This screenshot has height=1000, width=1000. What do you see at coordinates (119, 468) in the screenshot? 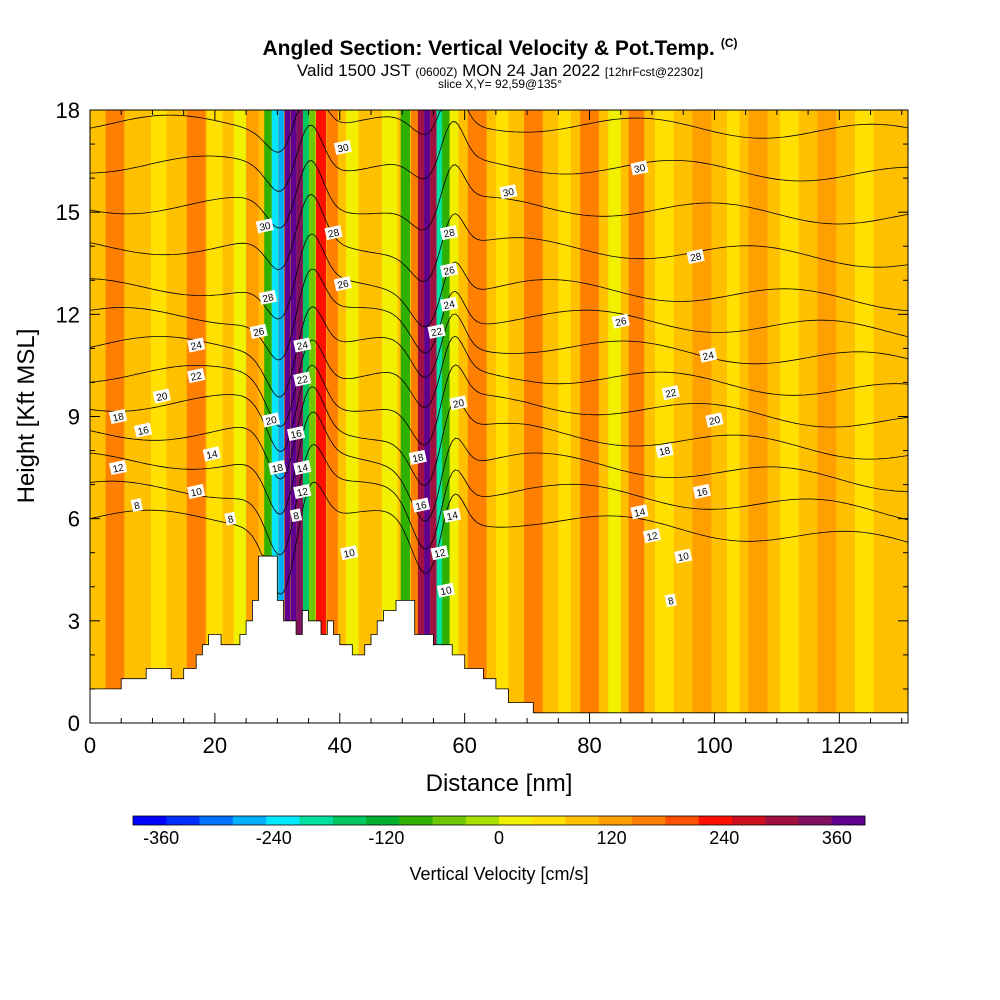
I see `contour-label: 12` at bounding box center [119, 468].